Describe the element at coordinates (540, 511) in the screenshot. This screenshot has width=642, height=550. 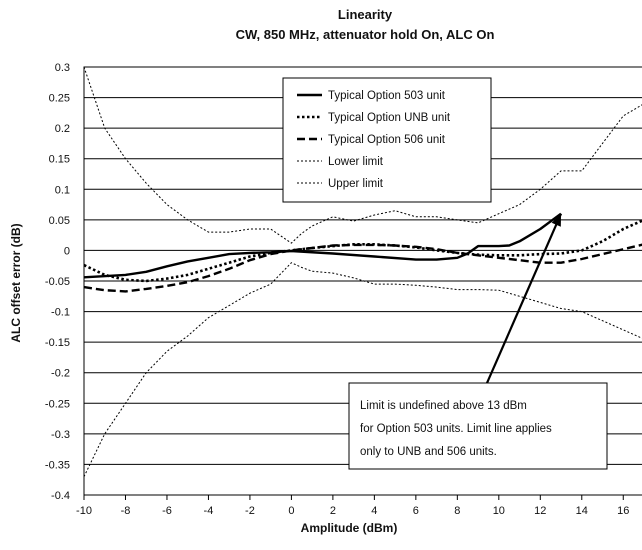
I see `x-tick-label: 12` at that location.